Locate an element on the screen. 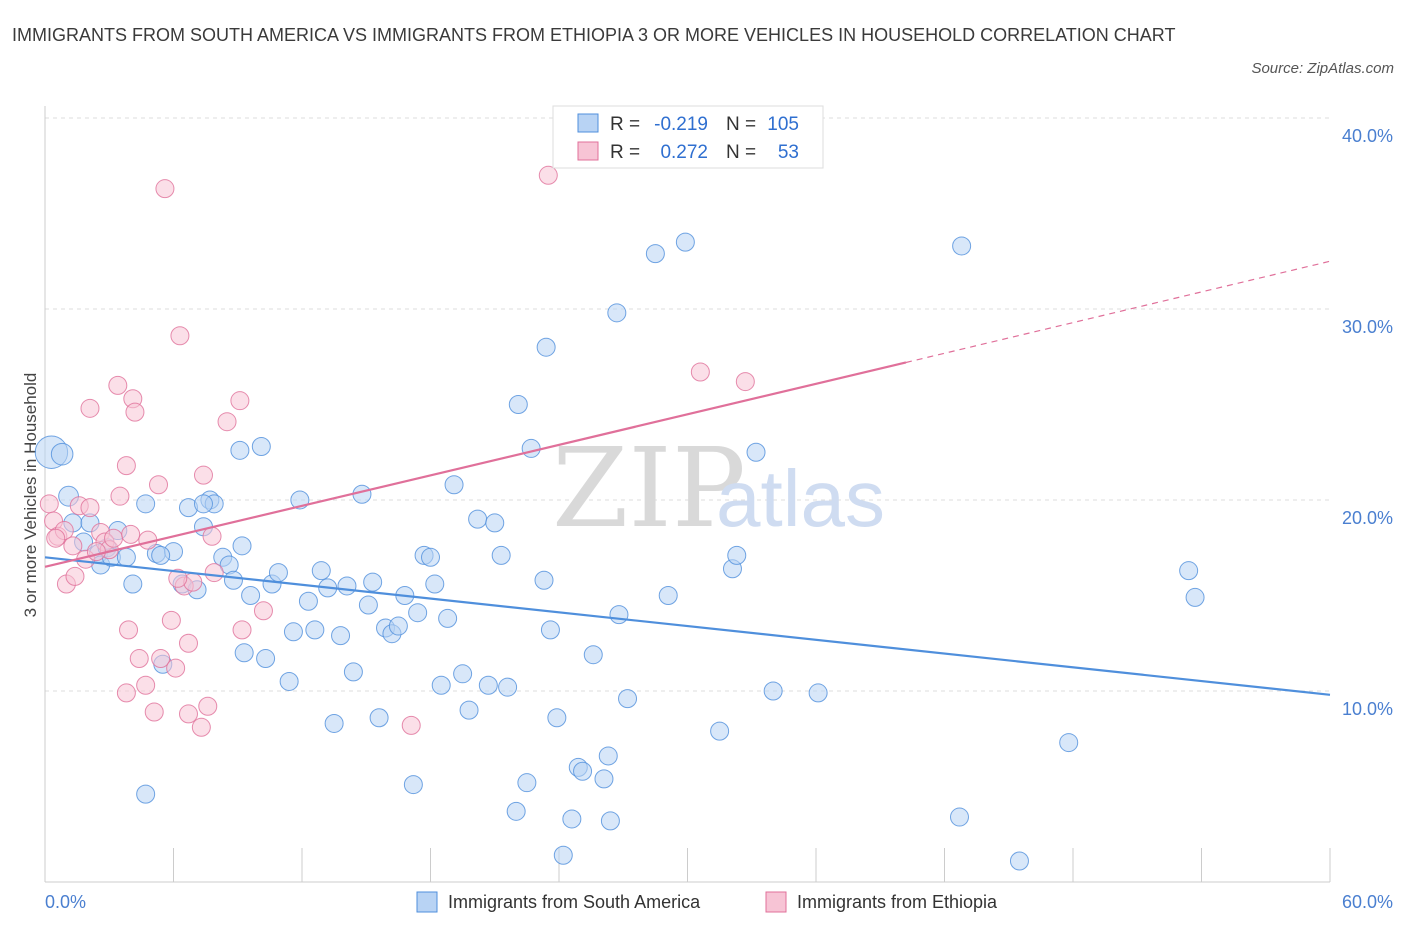  y-tick-label-1: 20.0% is located at coordinates (1367, 518).